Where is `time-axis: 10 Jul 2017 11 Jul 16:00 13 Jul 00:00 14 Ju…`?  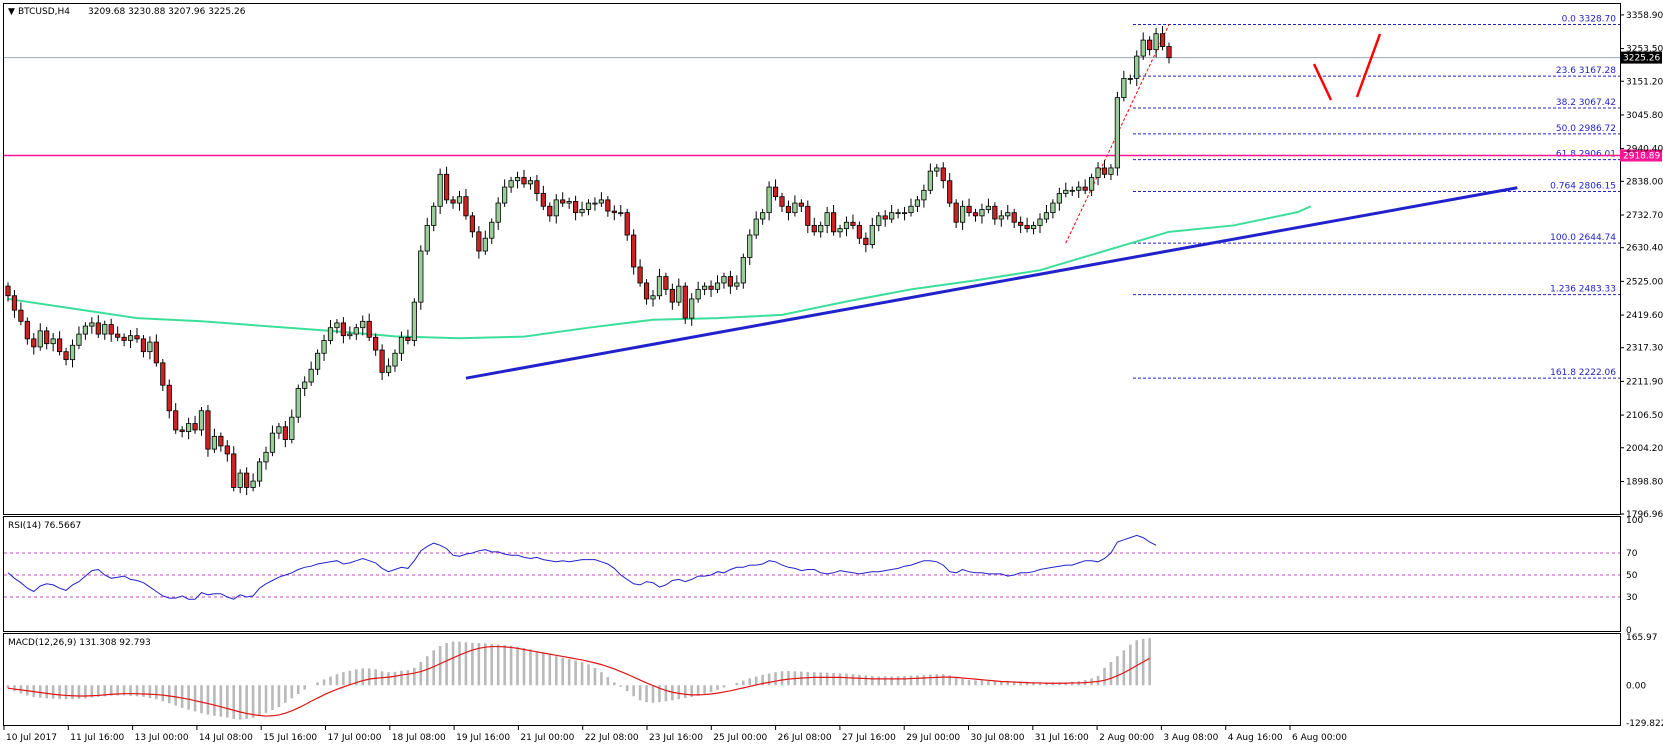
time-axis: 10 Jul 2017 11 Jul 16:00 13 Jul 00:00 14 Ju… is located at coordinates (675, 734).